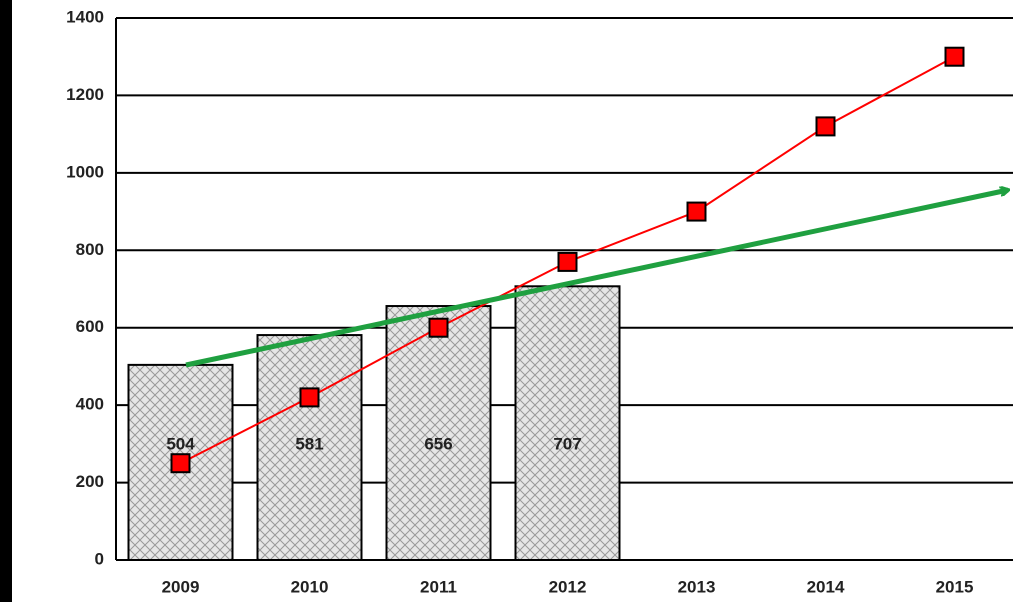  I want to click on y-tick-label: 1200, so click(85, 94).